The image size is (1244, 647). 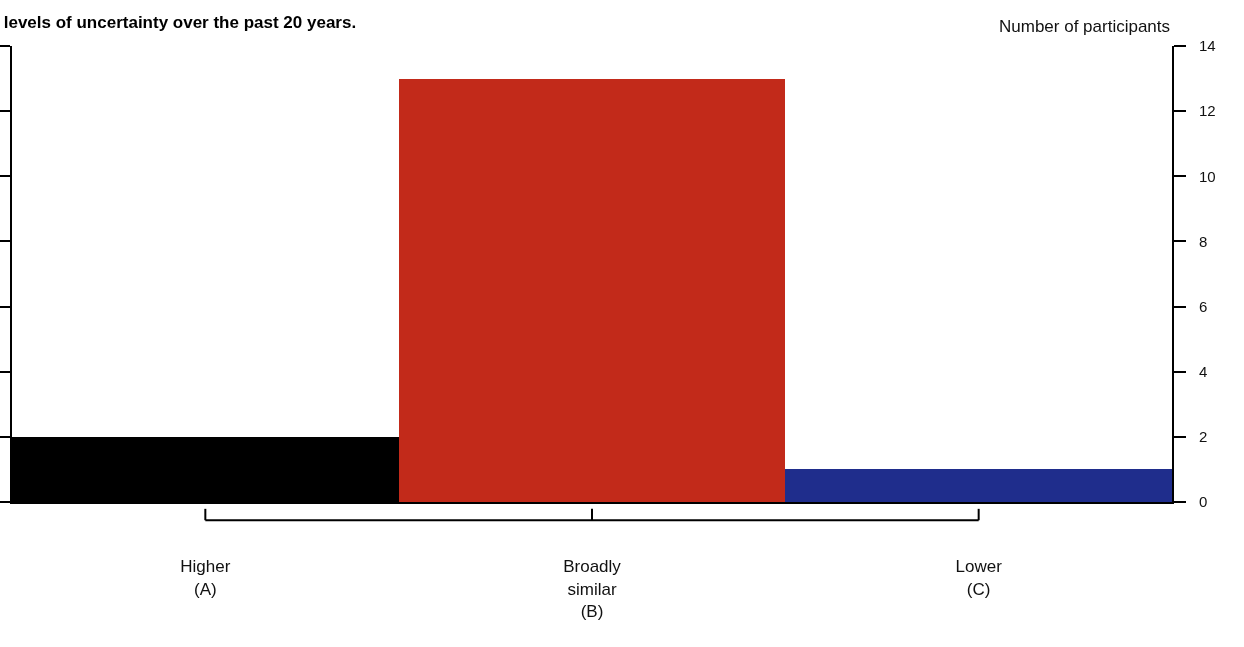 I want to click on y-tick-label: 14, so click(x=1207, y=46).